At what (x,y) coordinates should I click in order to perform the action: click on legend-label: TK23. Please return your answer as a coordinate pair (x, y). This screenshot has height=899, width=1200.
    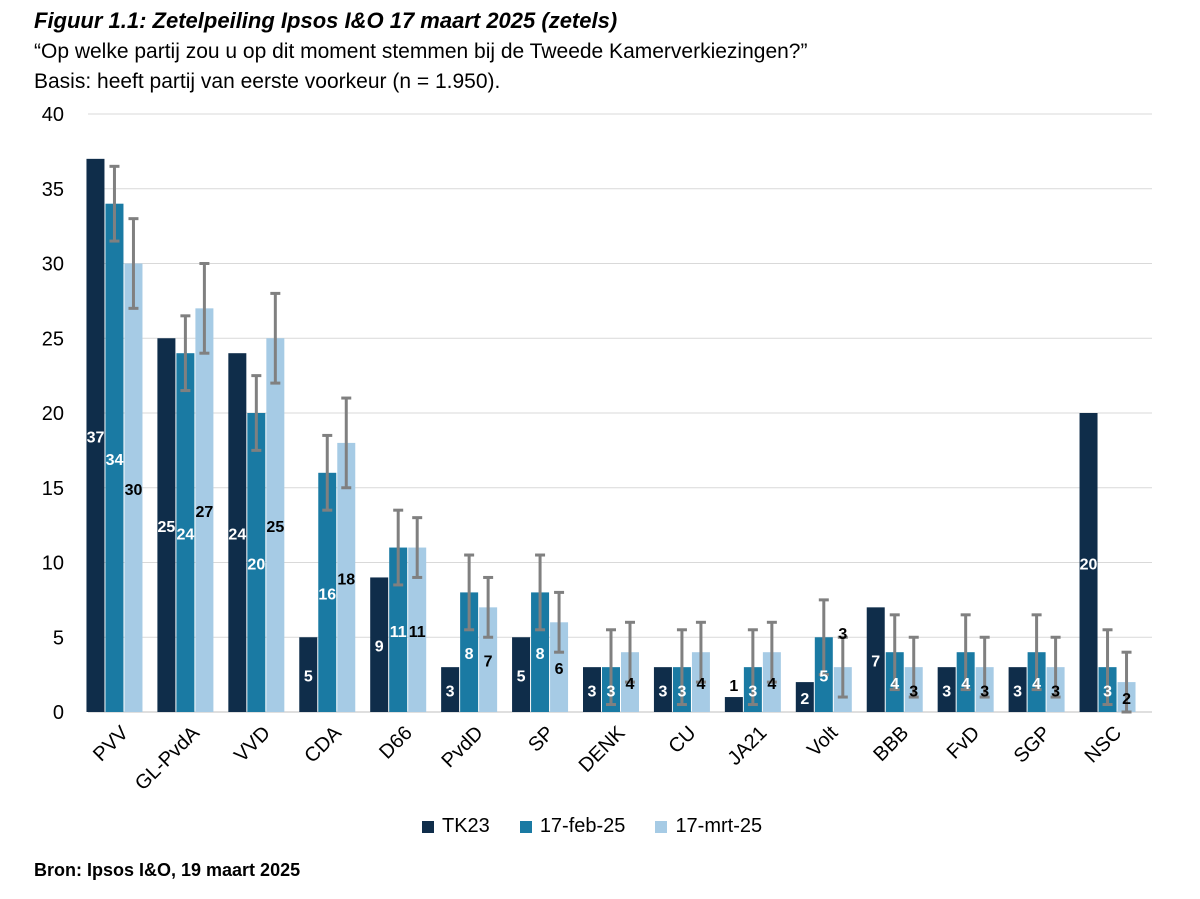
    Looking at the image, I should click on (466, 826).